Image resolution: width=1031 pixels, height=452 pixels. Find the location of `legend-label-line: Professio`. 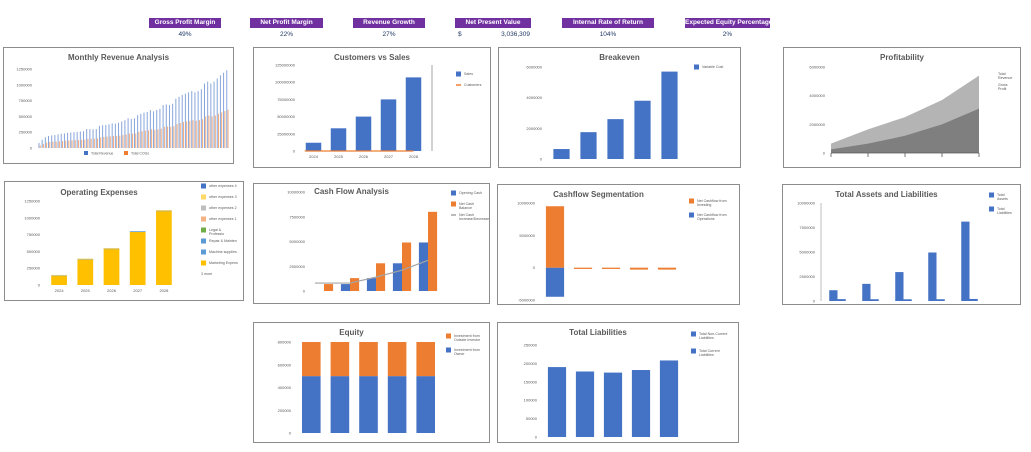

legend-label-line: Professio is located at coordinates (216, 234).